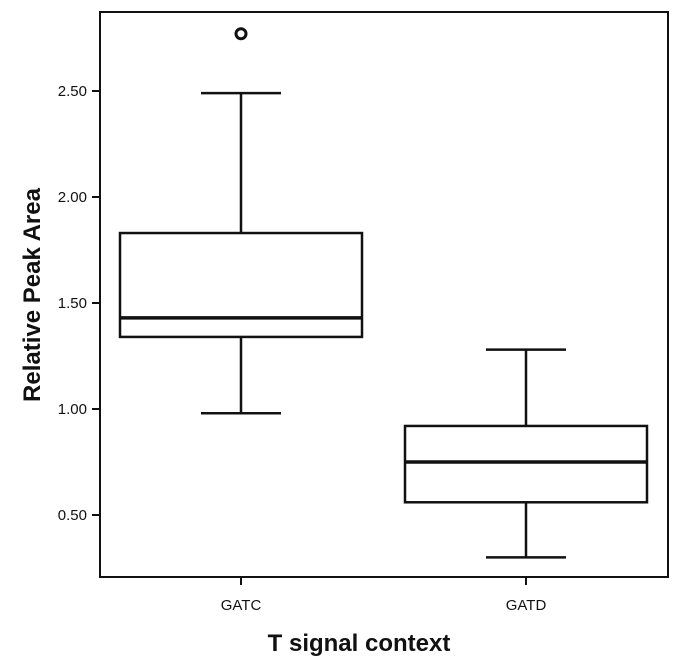  What do you see at coordinates (72, 91) in the screenshot?
I see `y-tick-label: 2.50` at bounding box center [72, 91].